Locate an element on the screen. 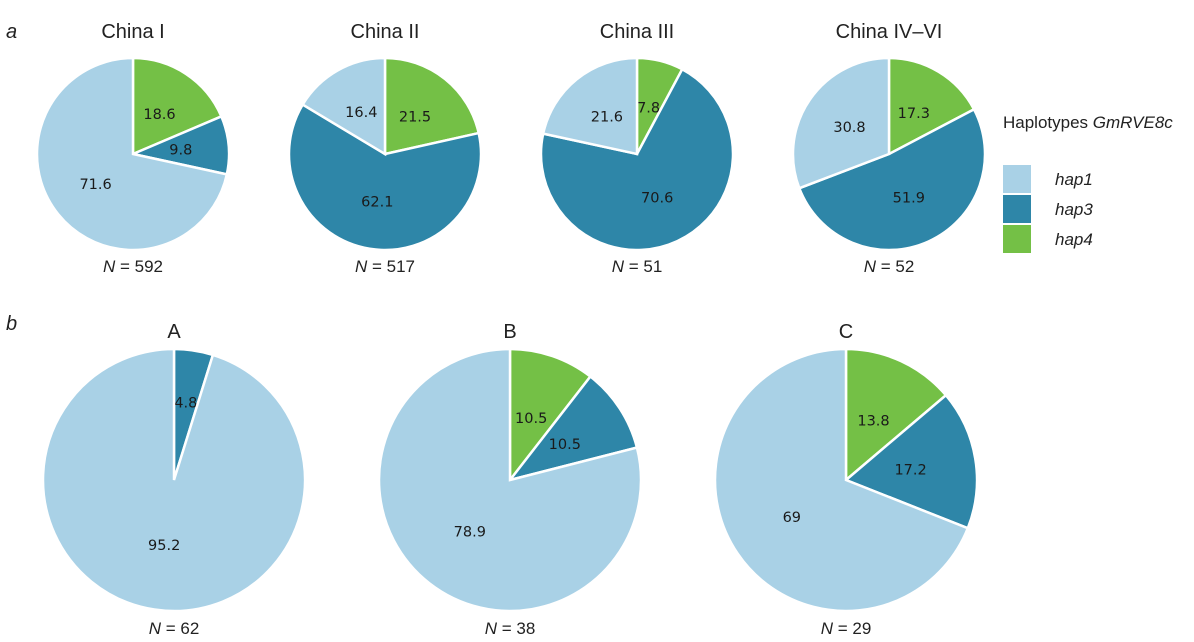 This screenshot has height=642, width=1194. pie-slice-label-hap3: 70.6 is located at coordinates (657, 199).